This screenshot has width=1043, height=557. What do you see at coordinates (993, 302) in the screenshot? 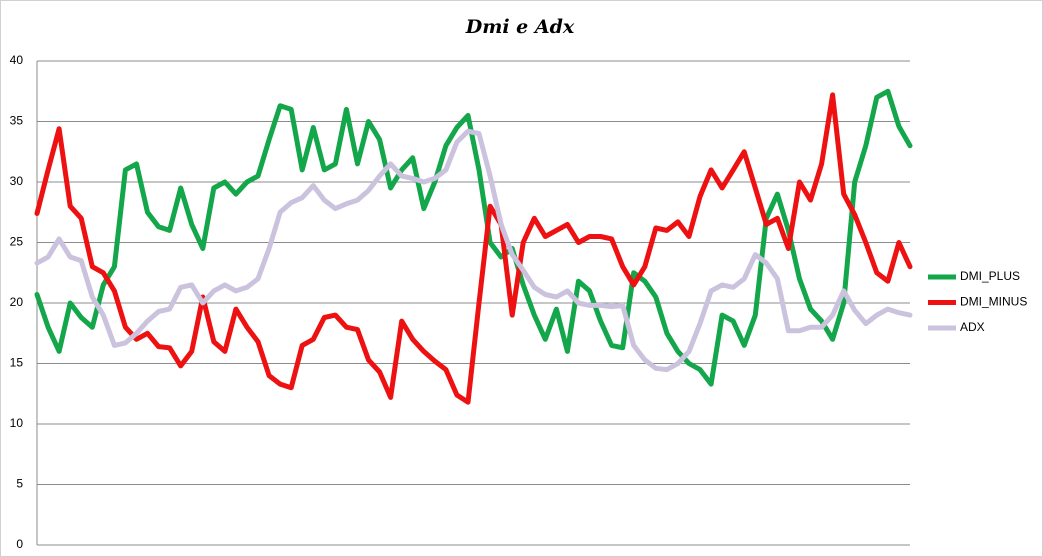
I see `legend-label: DMI_MINUS` at bounding box center [993, 302].